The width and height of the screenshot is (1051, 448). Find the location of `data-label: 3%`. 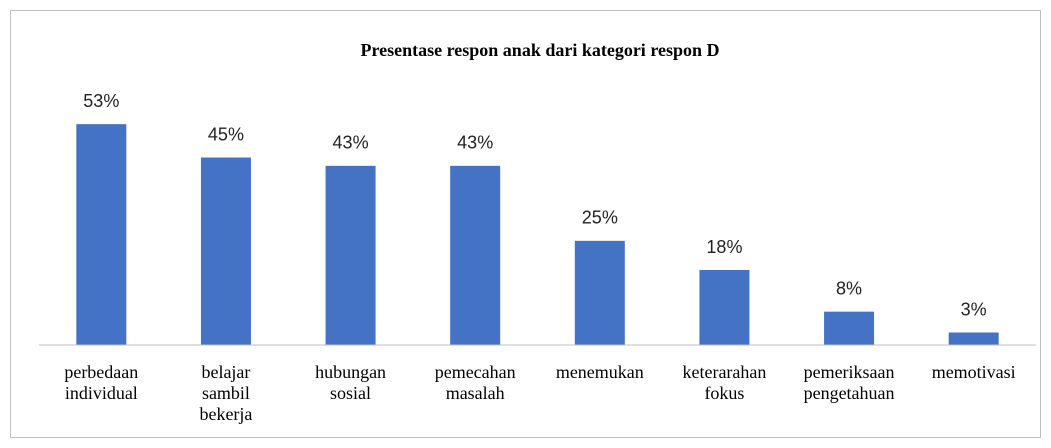

data-label: 3% is located at coordinates (974, 309).